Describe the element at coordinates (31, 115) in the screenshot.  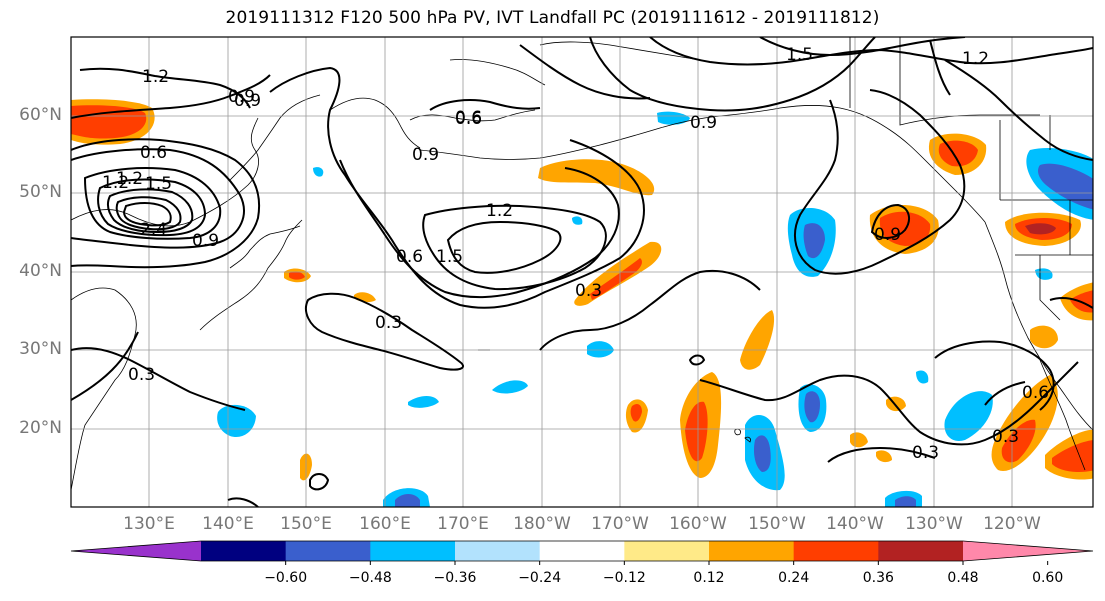
I see `lat-label: 60°N` at that location.